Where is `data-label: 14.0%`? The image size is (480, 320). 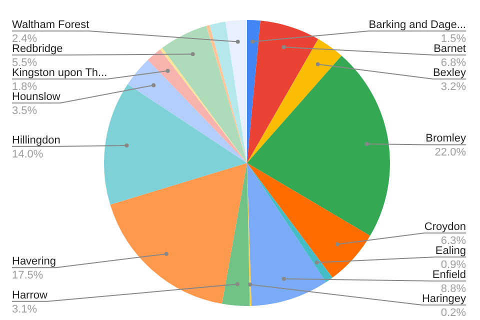
data-label: 14.0% is located at coordinates (28, 154).